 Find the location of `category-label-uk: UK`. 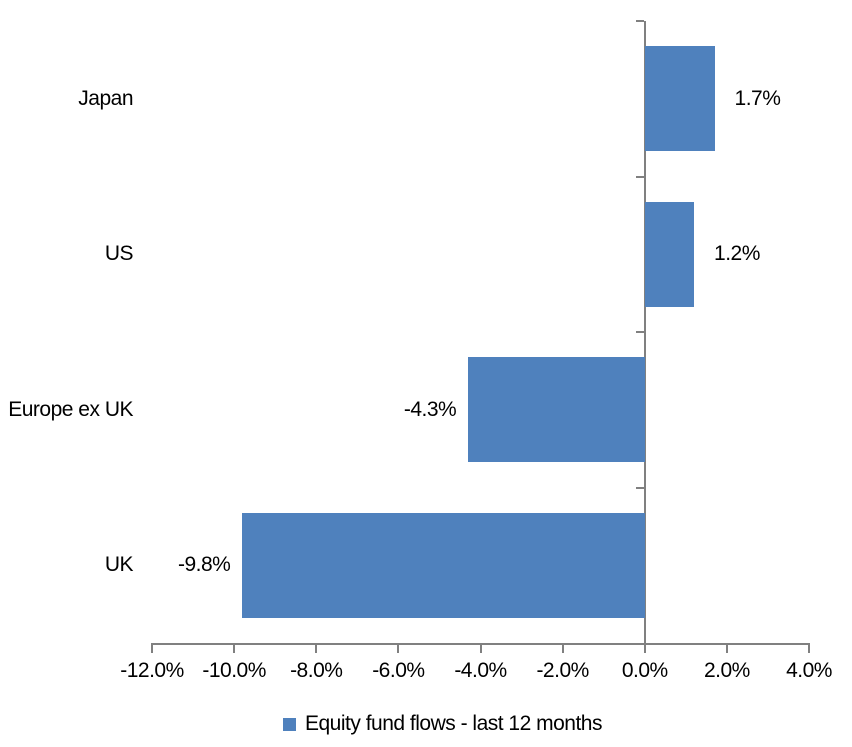

category-label-uk: UK is located at coordinates (119, 565).